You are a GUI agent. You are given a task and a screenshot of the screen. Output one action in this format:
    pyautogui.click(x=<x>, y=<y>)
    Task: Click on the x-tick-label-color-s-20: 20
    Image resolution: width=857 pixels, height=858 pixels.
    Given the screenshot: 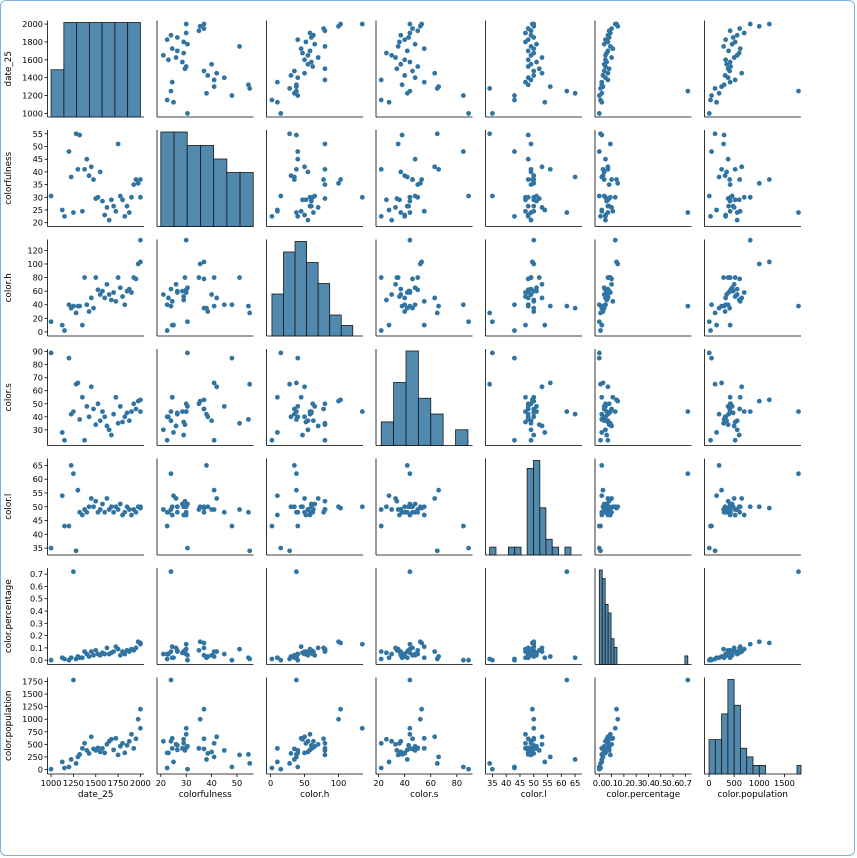 What is the action you would take?
    pyautogui.click(x=378, y=783)
    